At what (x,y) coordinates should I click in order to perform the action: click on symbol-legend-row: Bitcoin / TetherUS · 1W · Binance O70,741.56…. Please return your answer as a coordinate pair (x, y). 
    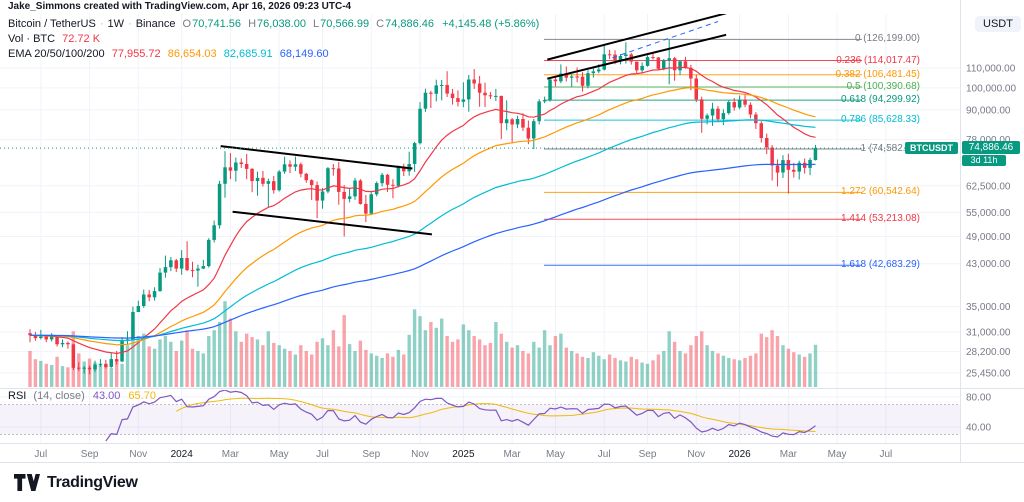
    Looking at the image, I should click on (273, 24).